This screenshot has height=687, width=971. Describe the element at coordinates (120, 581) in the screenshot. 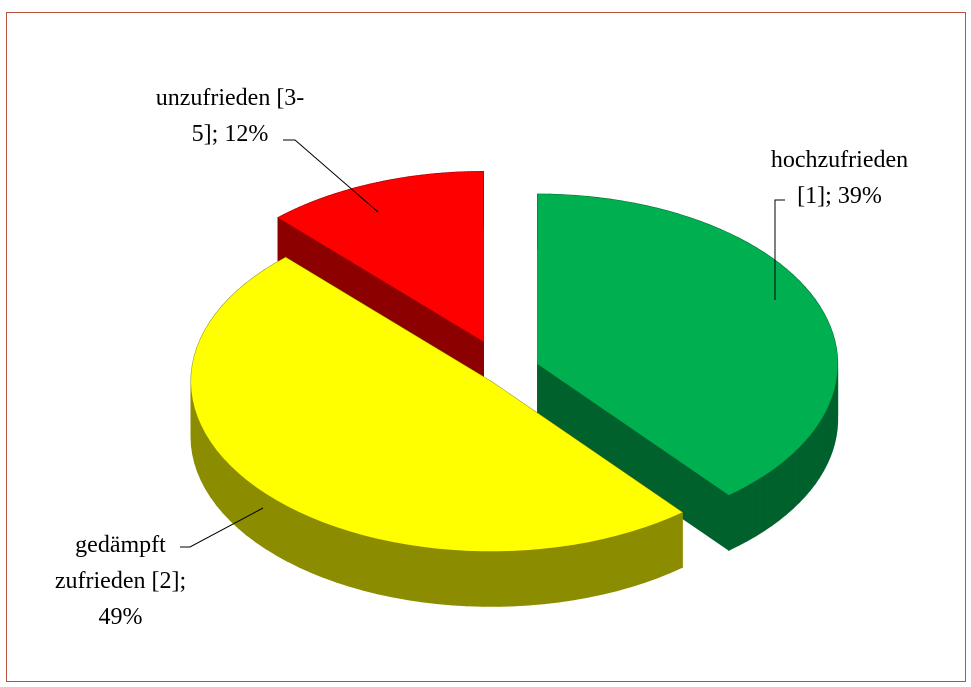

I see `data-label: gedämpft zufrieden [2]; 49%` at that location.